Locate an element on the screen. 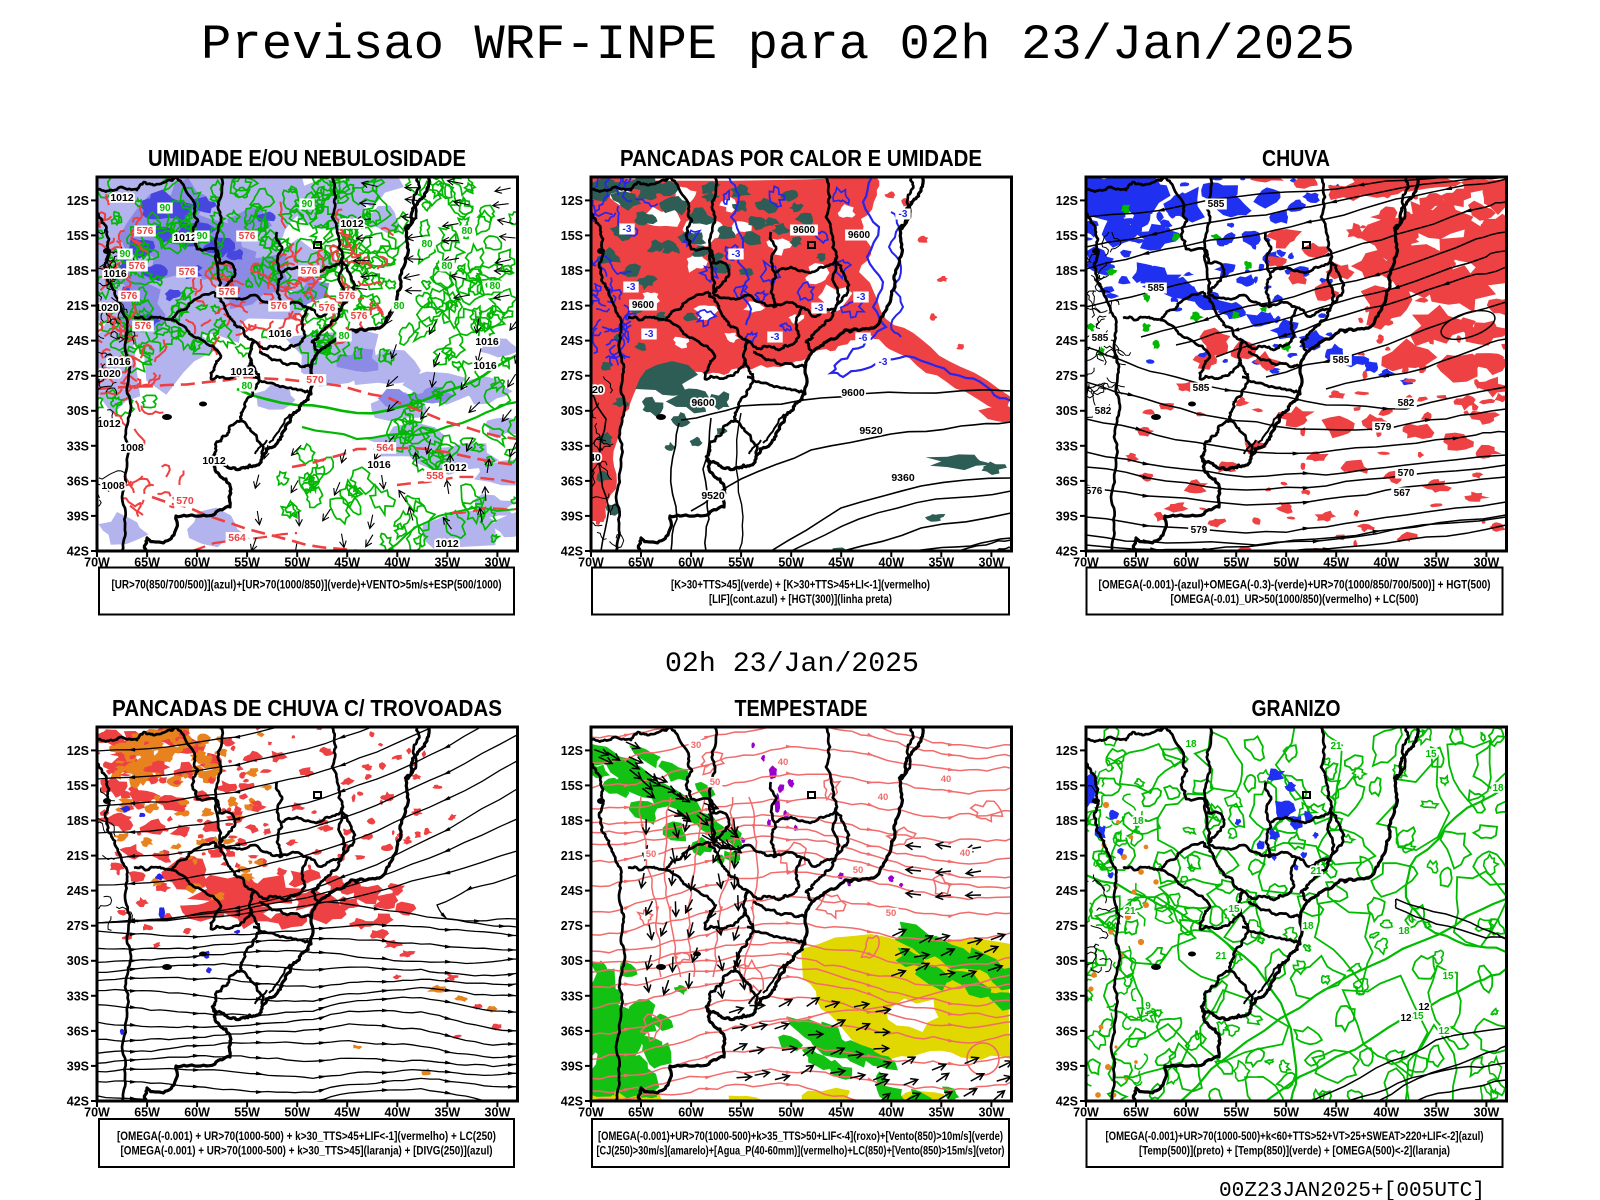 The width and height of the screenshot is (1600, 1200). svg-text: 520 is located at coordinates (595, 390).